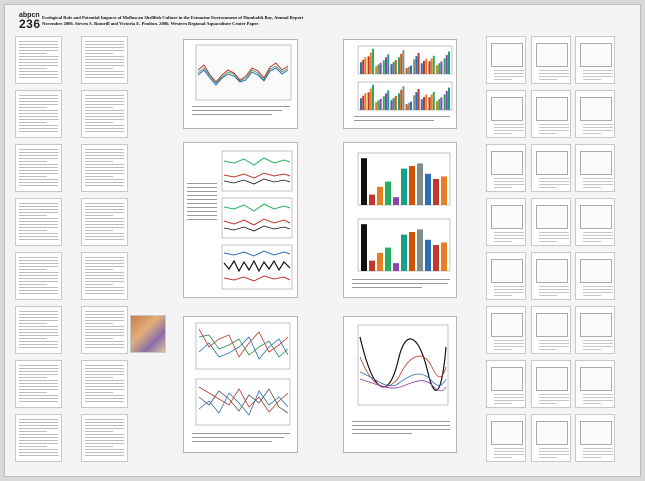 The image size is (645, 481). I want to click on tidal-curve-plot, so click(401, 379).